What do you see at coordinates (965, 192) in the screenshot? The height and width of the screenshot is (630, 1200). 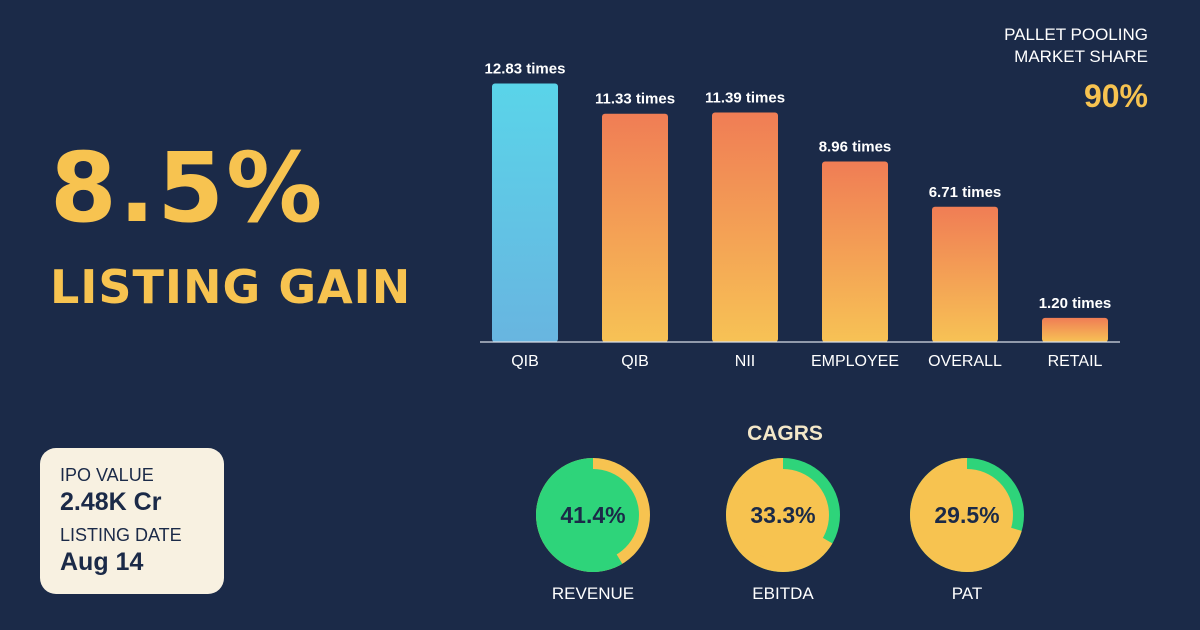 I see `bar-data-label-4: 6.71 times` at bounding box center [965, 192].